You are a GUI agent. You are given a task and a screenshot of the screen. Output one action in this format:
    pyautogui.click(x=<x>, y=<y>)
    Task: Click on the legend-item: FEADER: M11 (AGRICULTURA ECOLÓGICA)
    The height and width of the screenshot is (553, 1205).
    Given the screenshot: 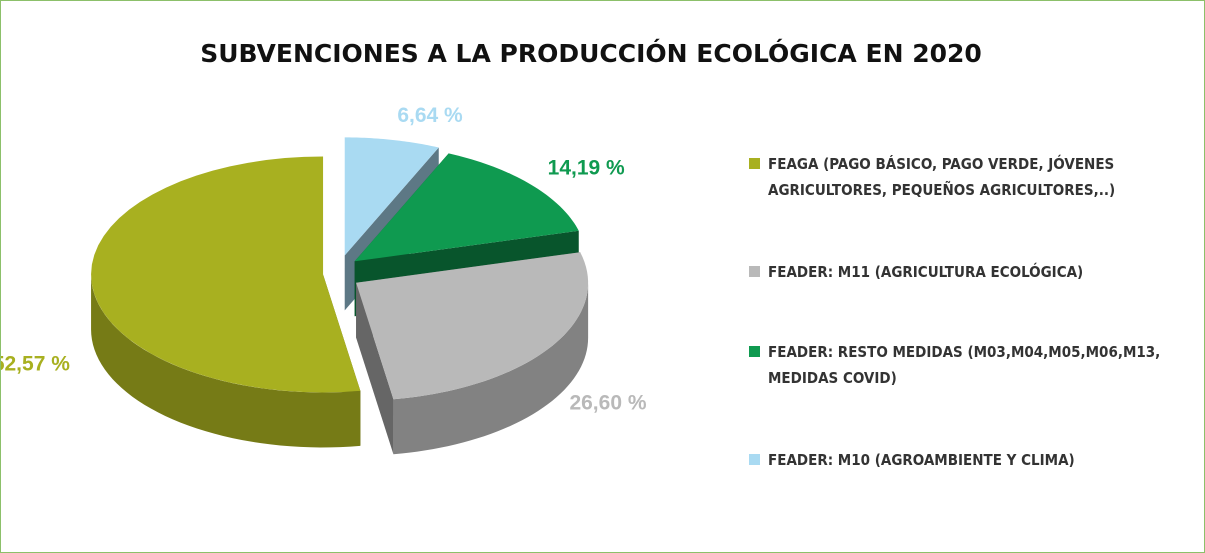 What is the action you would take?
    pyautogui.click(x=969, y=272)
    